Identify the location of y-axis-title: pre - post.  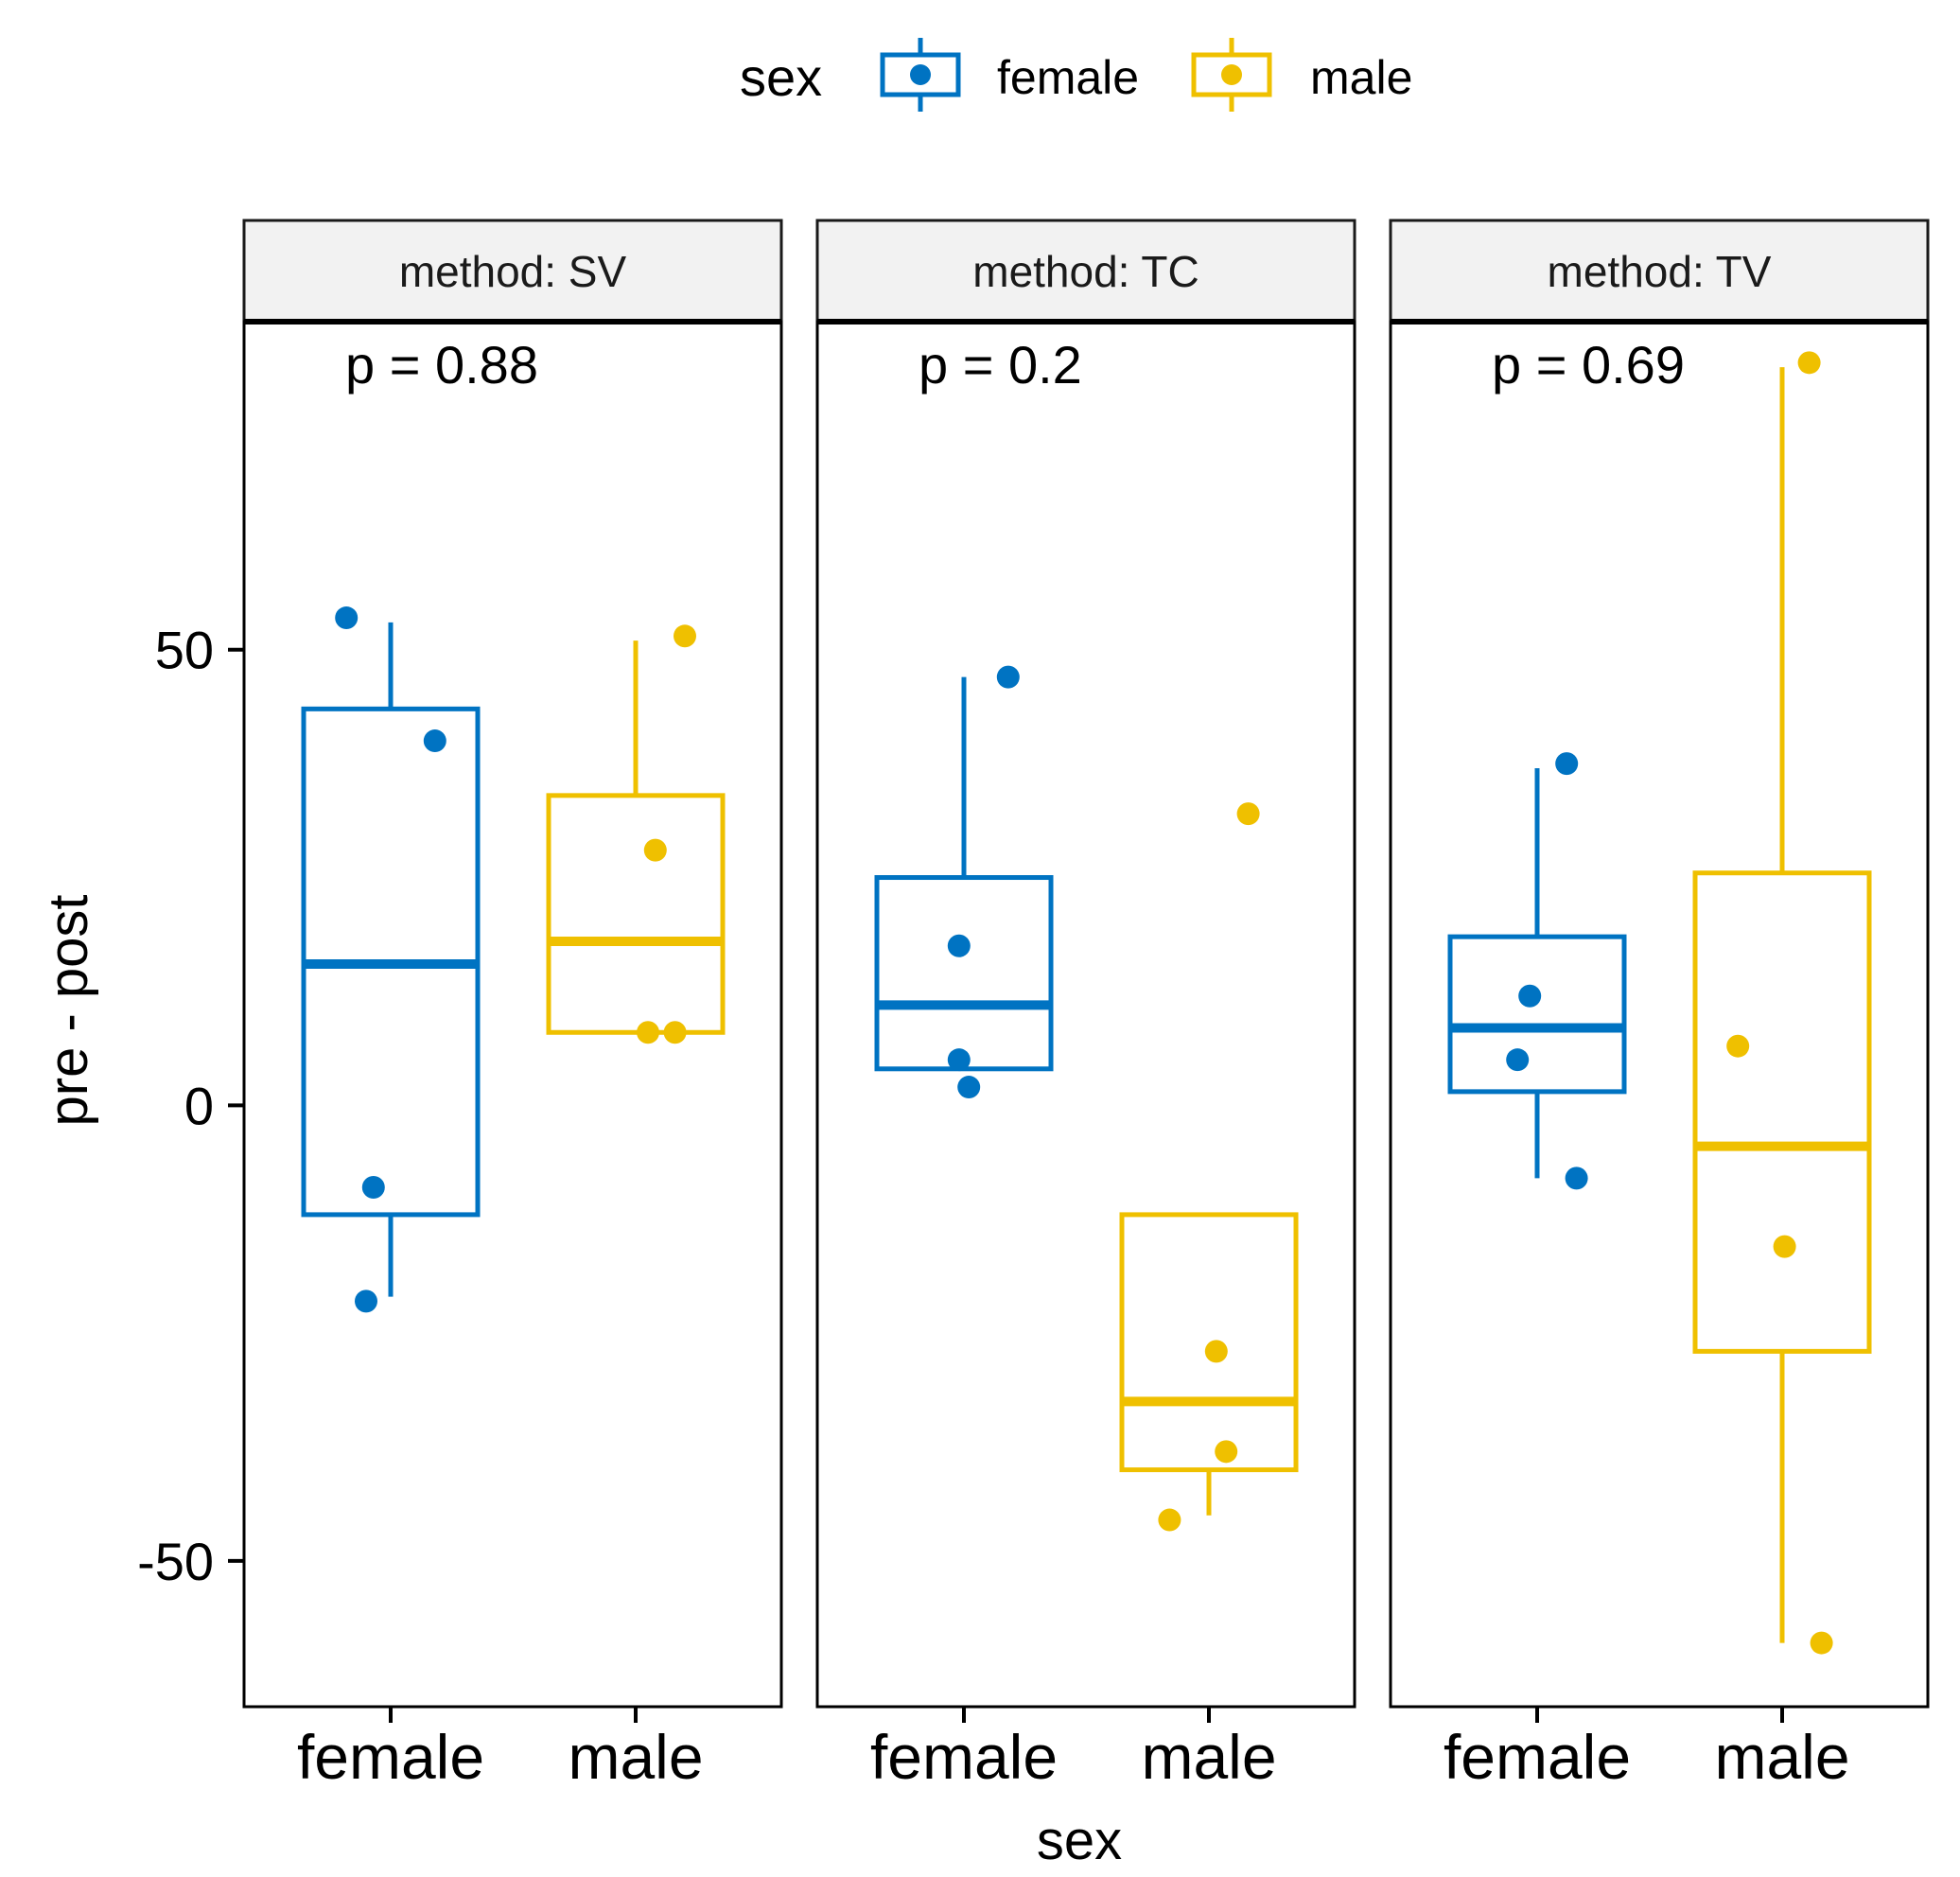
(68, 1011).